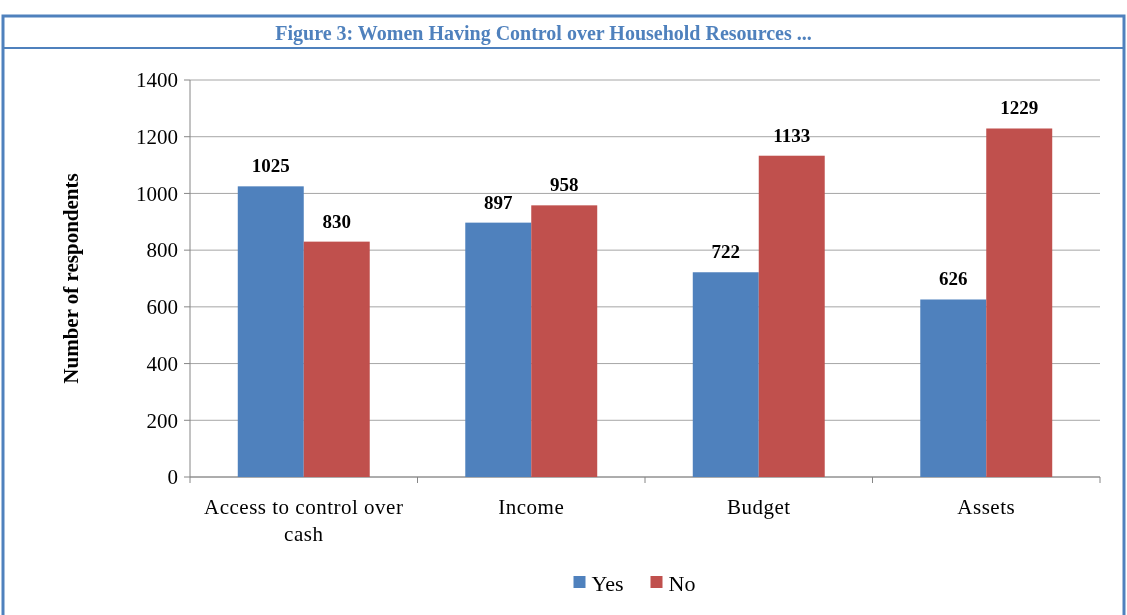  What do you see at coordinates (607, 583) in the screenshot?
I see `legend-label: Yes` at bounding box center [607, 583].